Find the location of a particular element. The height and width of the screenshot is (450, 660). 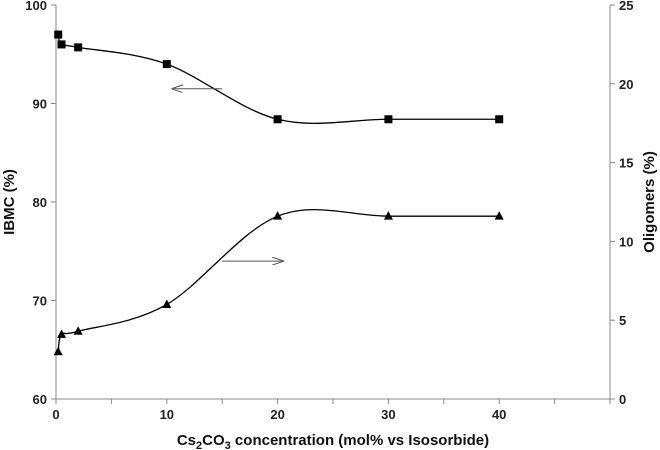

annotation-layer is located at coordinates (227, 175).